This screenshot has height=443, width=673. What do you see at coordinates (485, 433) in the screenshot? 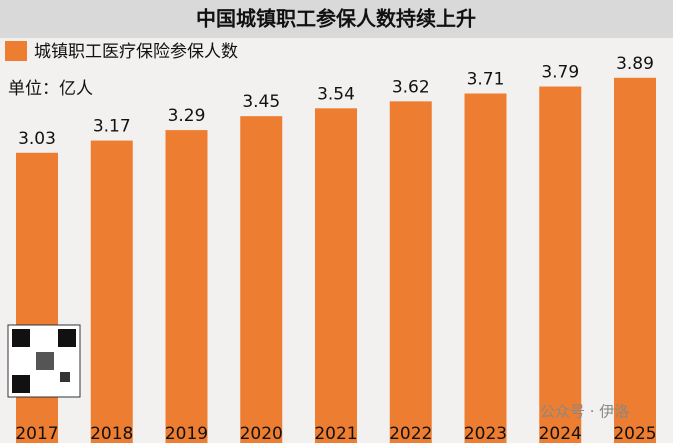
I see `x-tick-label: 2023` at bounding box center [485, 433].